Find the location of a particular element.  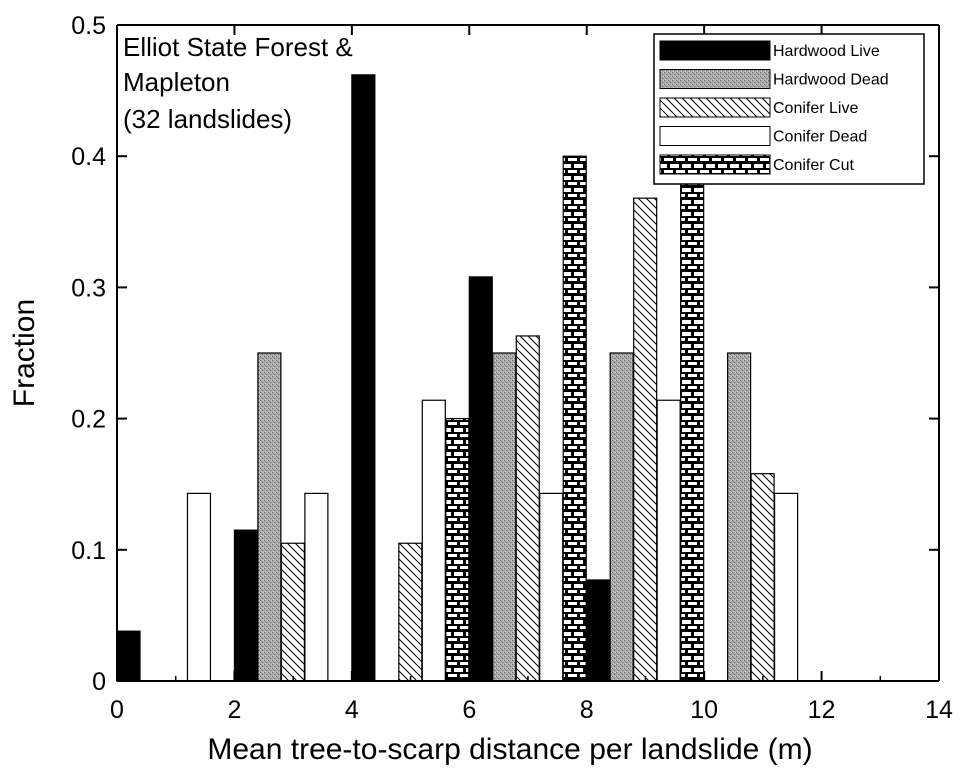

legend-swatch-conifer-dead is located at coordinates (715, 136).